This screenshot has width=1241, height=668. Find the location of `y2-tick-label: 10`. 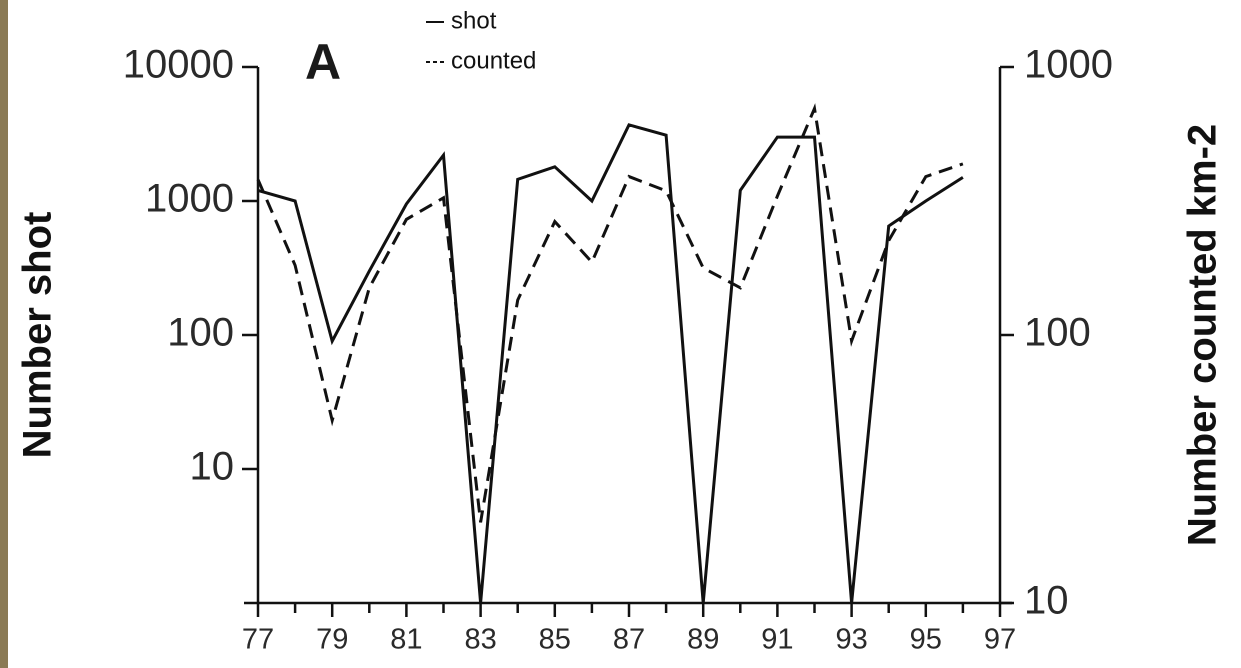

y2-tick-label: 10 is located at coordinates (1046, 601).